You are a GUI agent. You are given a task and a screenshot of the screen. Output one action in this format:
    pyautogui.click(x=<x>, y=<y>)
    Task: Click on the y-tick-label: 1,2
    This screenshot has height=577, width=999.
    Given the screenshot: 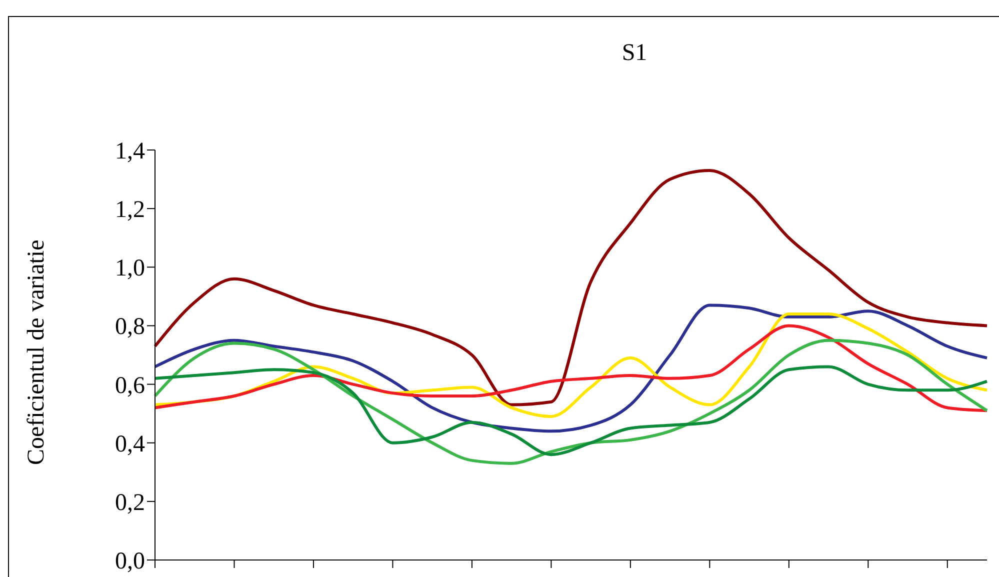 What is the action you would take?
    pyautogui.click(x=130, y=210)
    